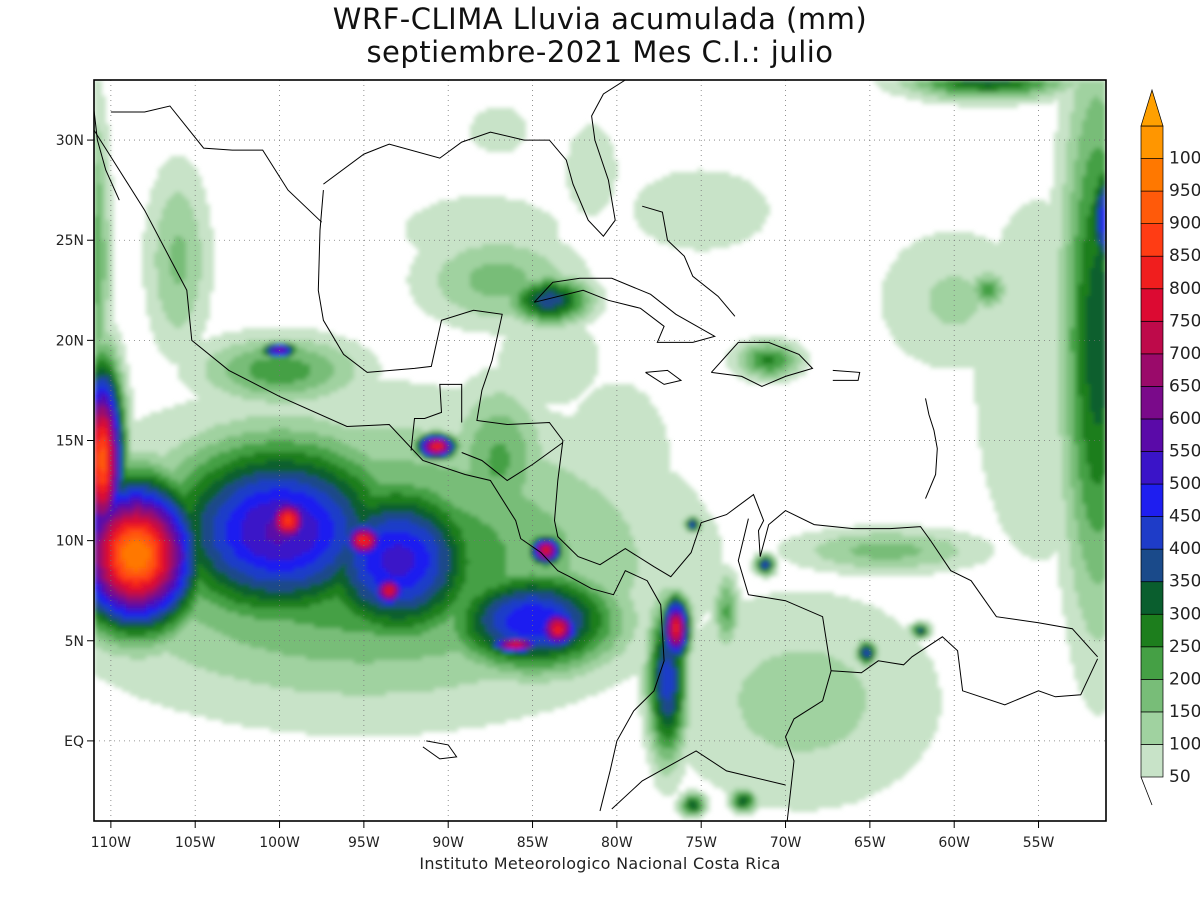  What do you see at coordinates (216, 164) in the screenshot?
I see `us-mexico-border` at bounding box center [216, 164].